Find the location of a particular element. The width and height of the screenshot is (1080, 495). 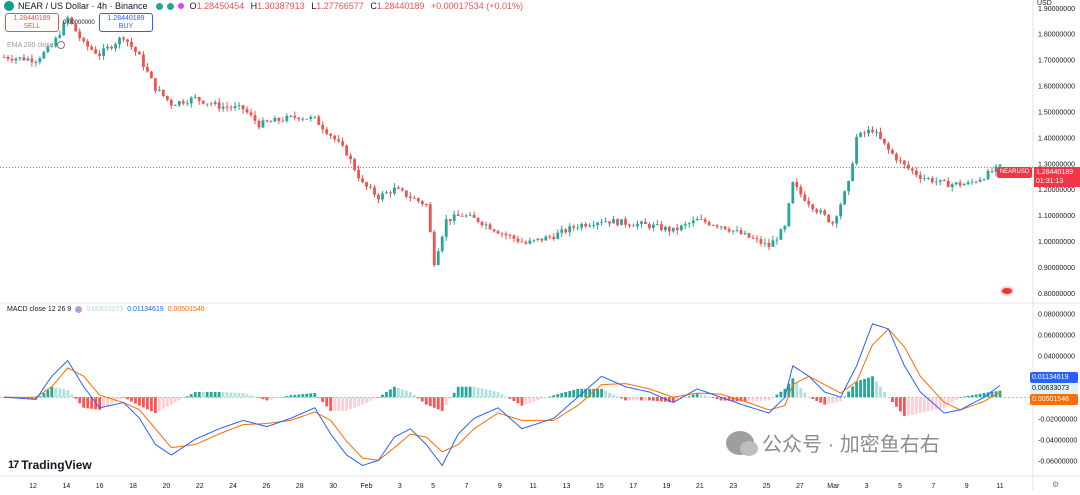

macd-legend-signal: 0.00501546 is located at coordinates (186, 309).